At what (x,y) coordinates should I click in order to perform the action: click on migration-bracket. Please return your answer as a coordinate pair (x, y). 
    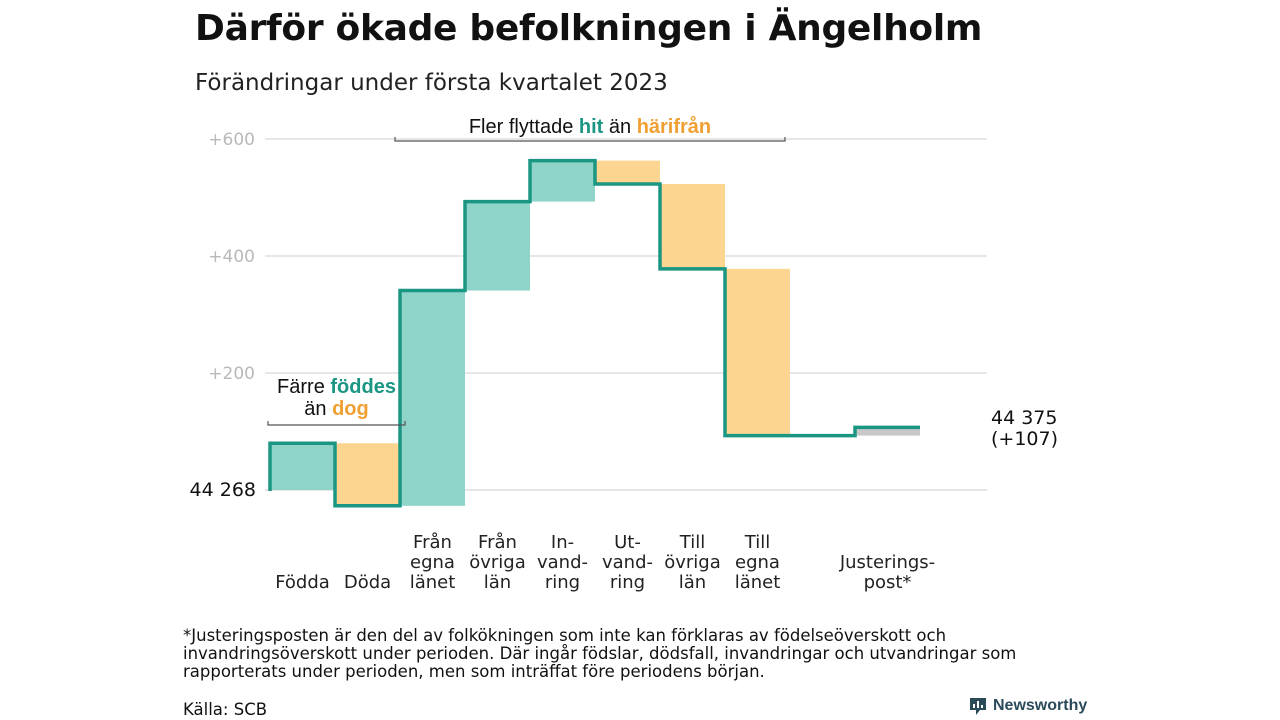
    Looking at the image, I should click on (590, 139).